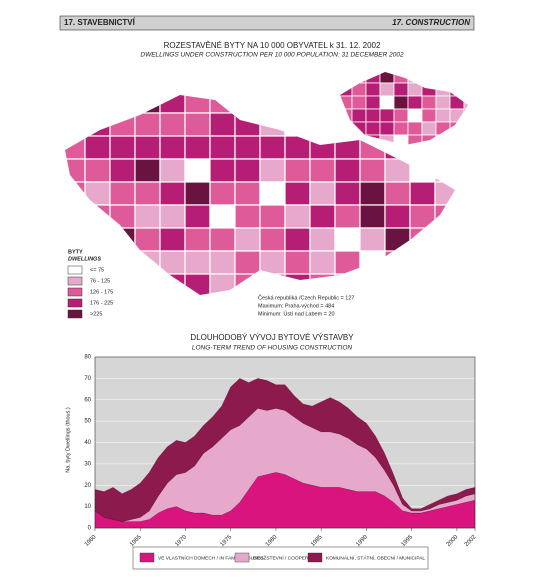 This screenshot has width=545, height=584. I want to click on y-tick-label: 50, so click(87, 422).